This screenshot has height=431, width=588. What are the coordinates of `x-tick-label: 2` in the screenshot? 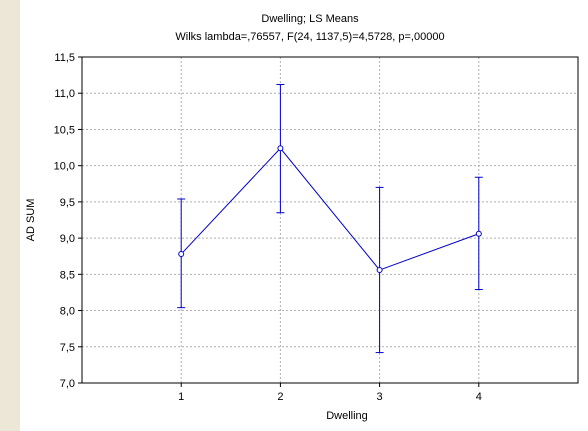 It's located at (280, 397).